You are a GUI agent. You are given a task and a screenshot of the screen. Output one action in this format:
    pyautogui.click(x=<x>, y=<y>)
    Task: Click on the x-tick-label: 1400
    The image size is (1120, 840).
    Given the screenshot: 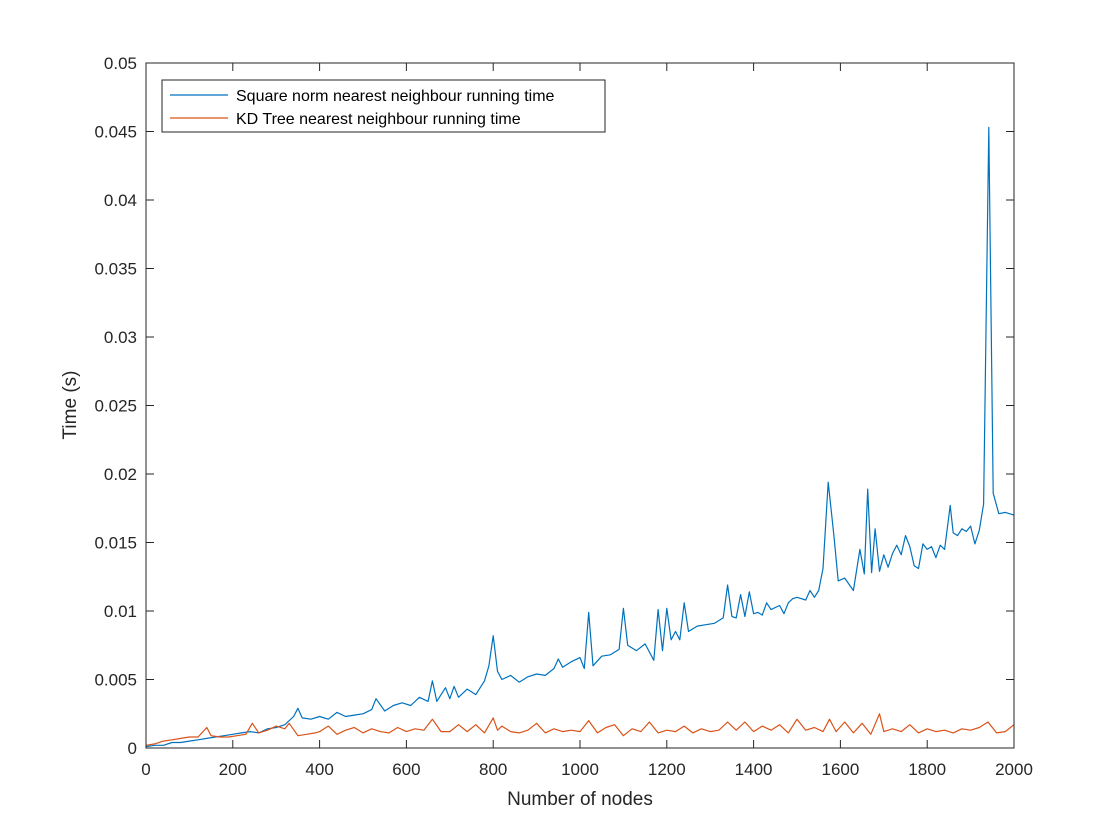 What is the action you would take?
    pyautogui.click(x=754, y=769)
    